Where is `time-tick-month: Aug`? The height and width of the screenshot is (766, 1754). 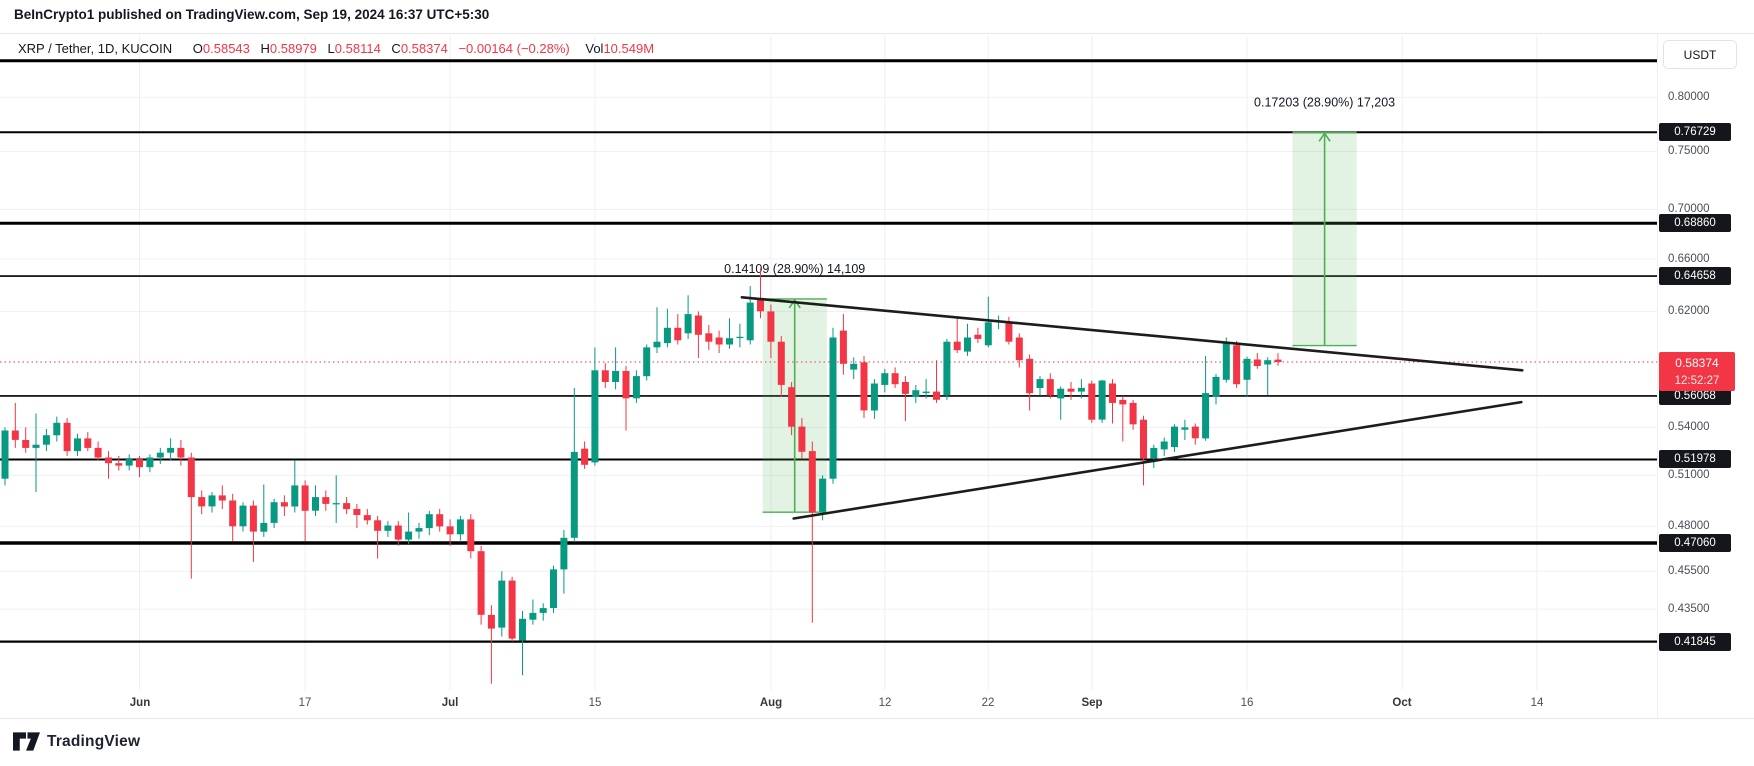
time-tick-month: Aug is located at coordinates (771, 703).